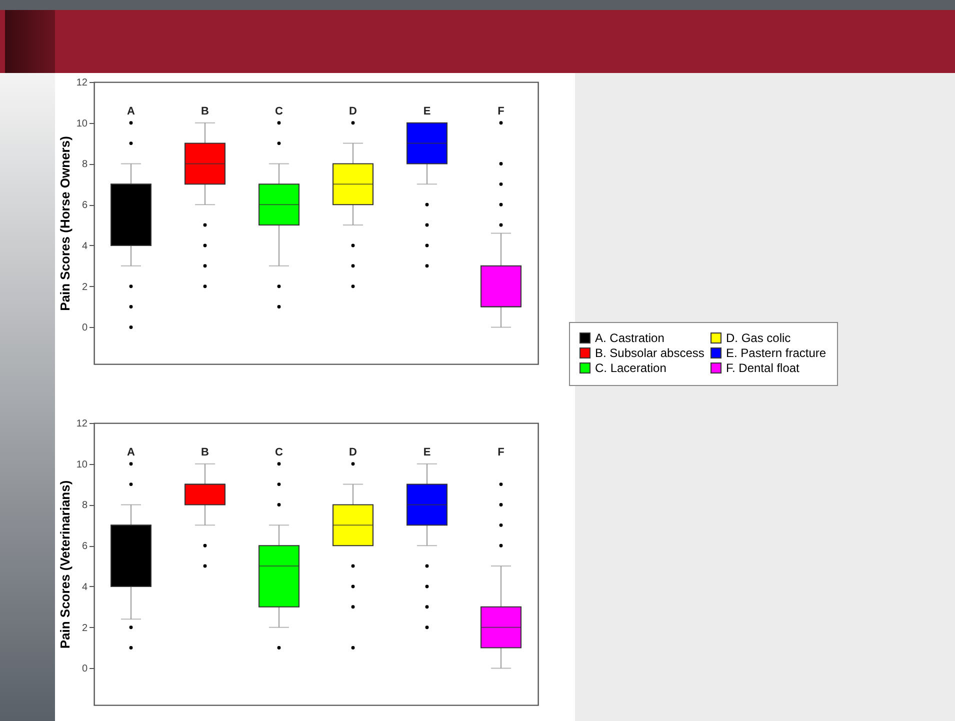 Image resolution: width=955 pixels, height=721 pixels. I want to click on legend-label: E. Pastern fracture, so click(776, 353).